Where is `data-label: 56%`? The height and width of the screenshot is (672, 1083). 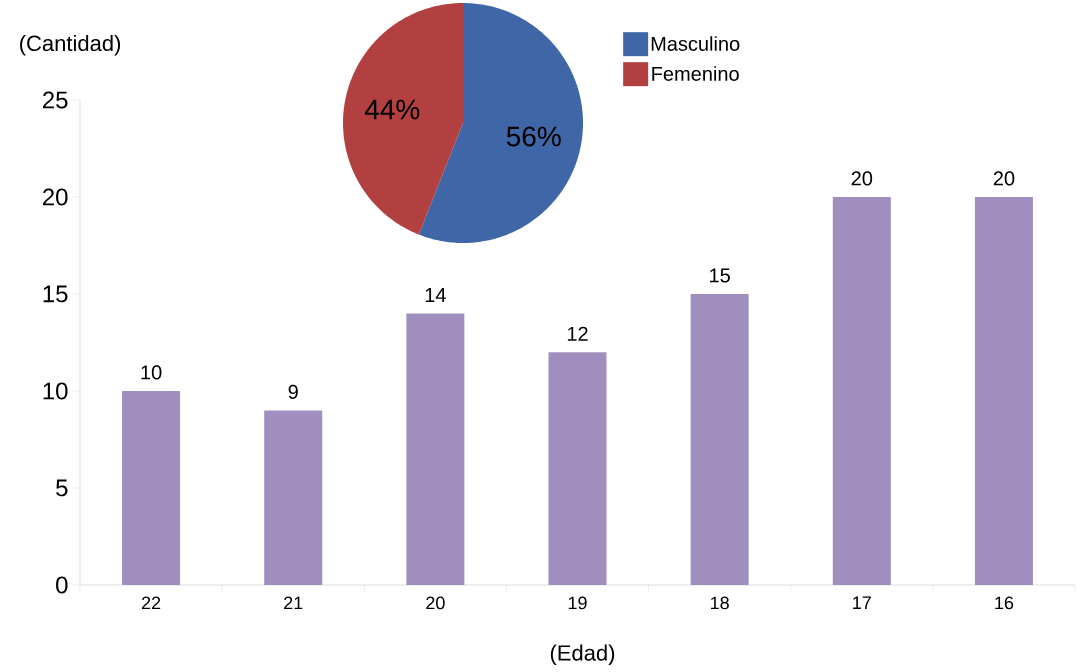
data-label: 56% is located at coordinates (533, 136).